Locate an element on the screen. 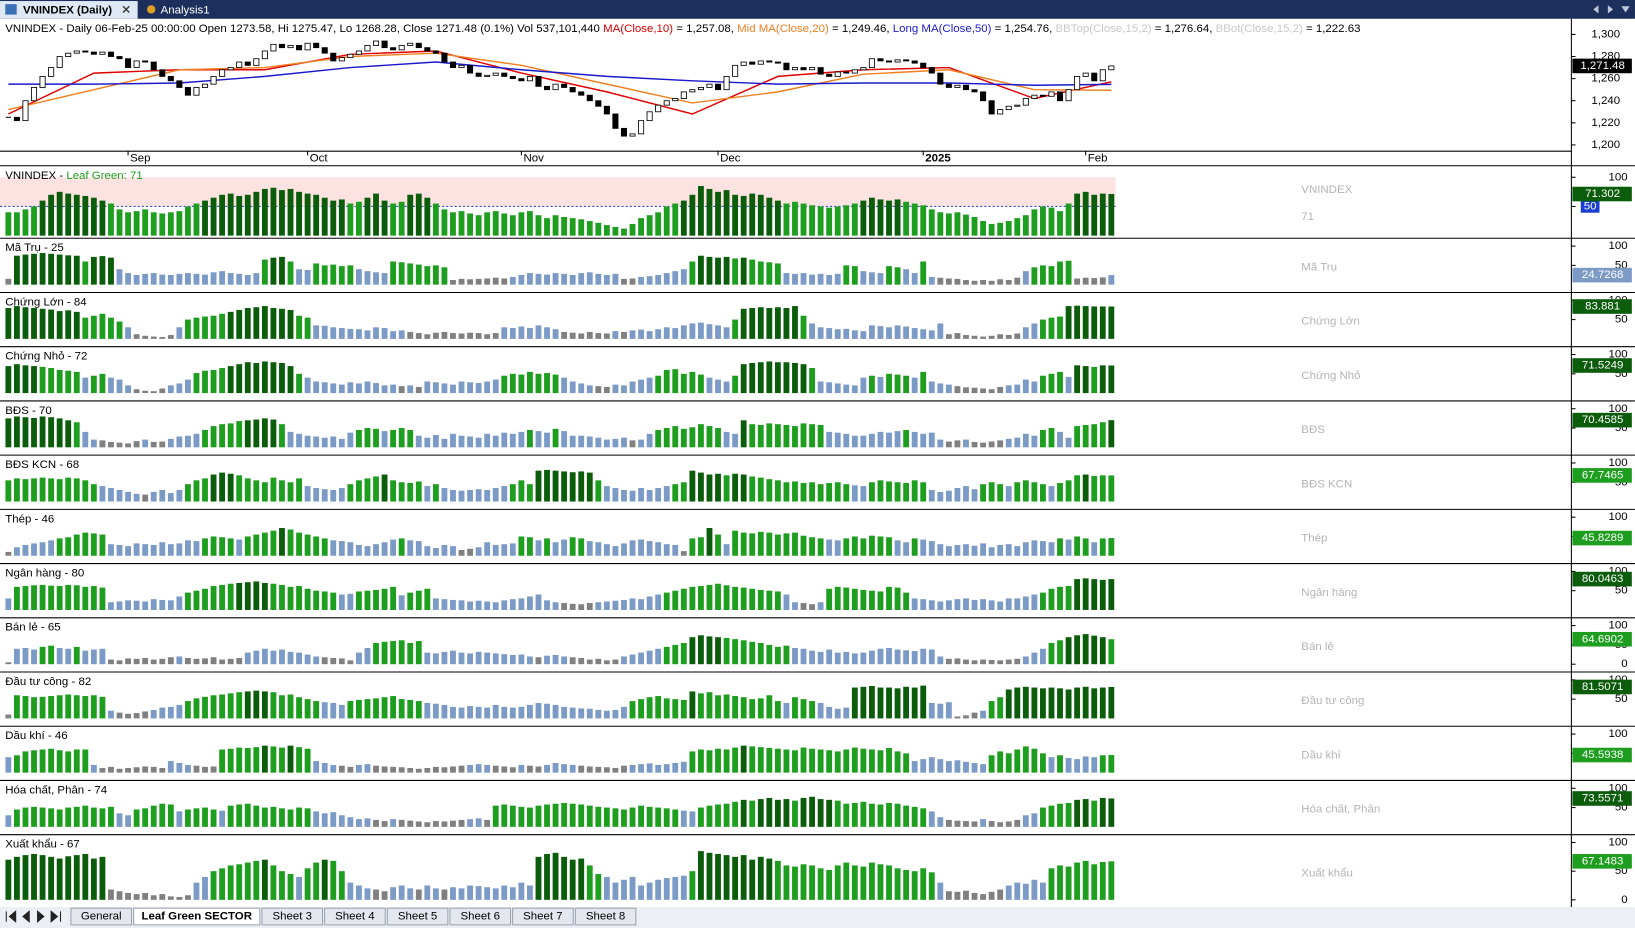  tab-label: VNINDEX (Daily) is located at coordinates (67, 10).